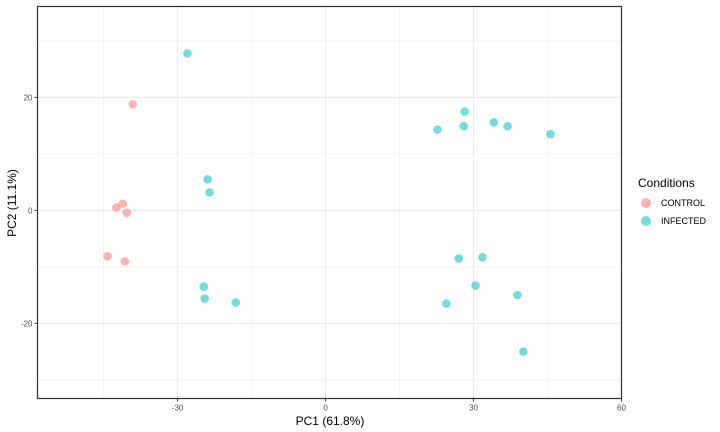  I want to click on control-dot-icon, so click(646, 203).